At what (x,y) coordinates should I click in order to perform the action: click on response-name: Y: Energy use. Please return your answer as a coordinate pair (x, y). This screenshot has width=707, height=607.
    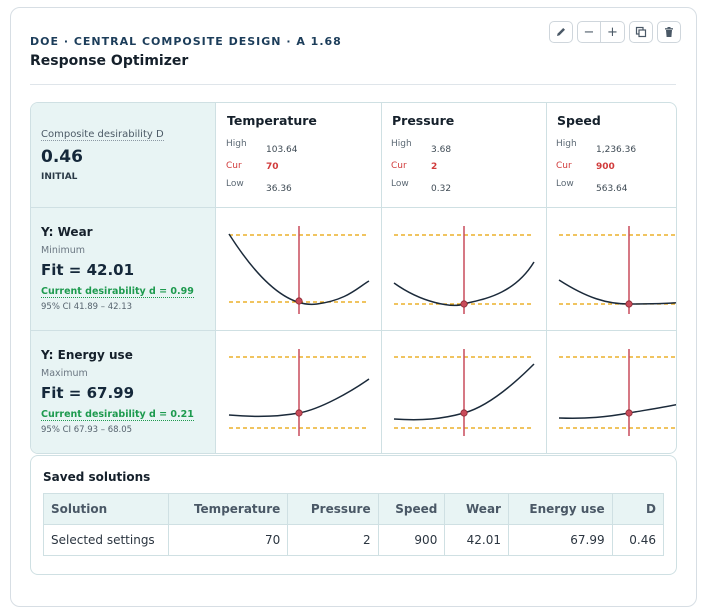
    Looking at the image, I should click on (87, 355).